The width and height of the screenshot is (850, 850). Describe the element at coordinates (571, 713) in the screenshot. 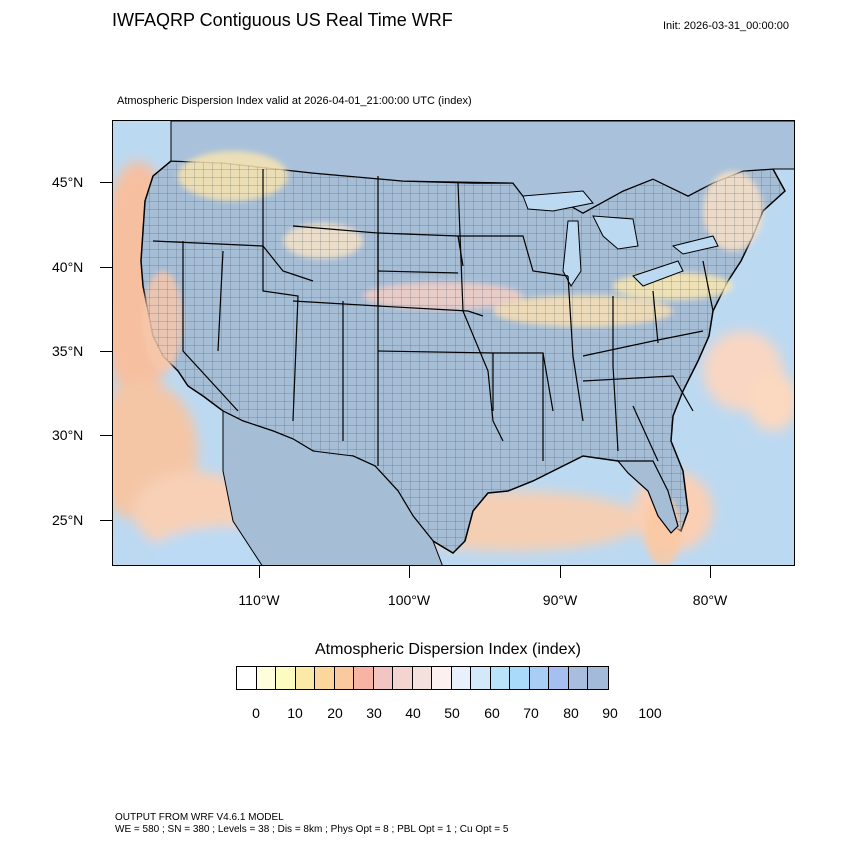

I see `legend-label: 80` at that location.